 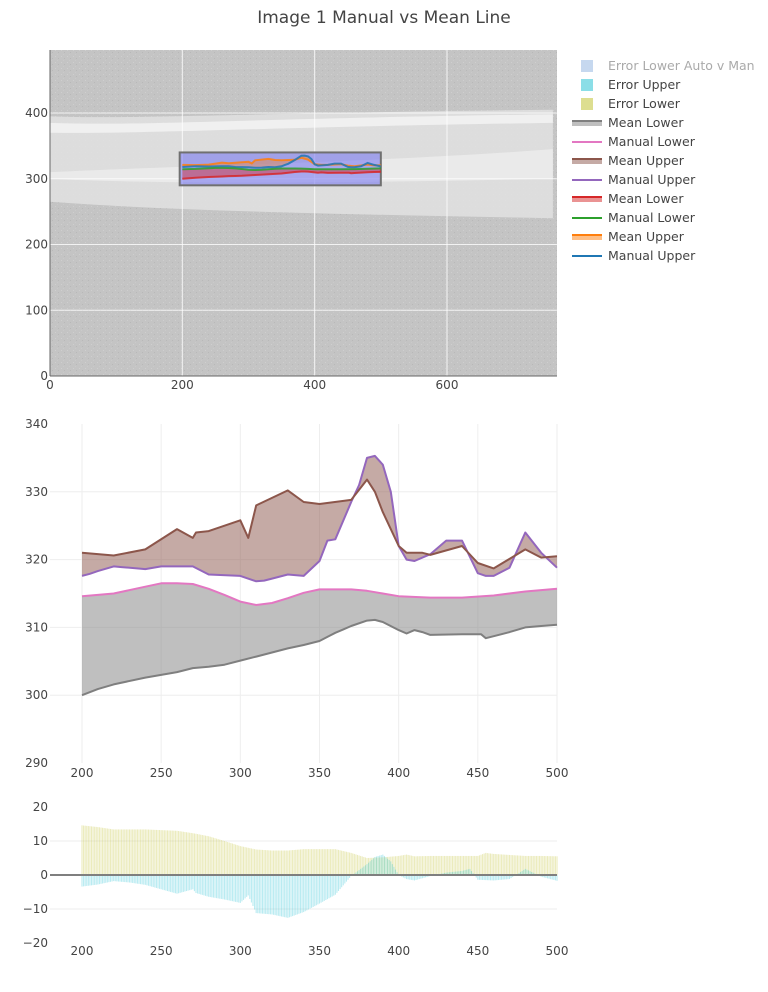 I want to click on x-tick-label: 200, so click(x=82, y=951).